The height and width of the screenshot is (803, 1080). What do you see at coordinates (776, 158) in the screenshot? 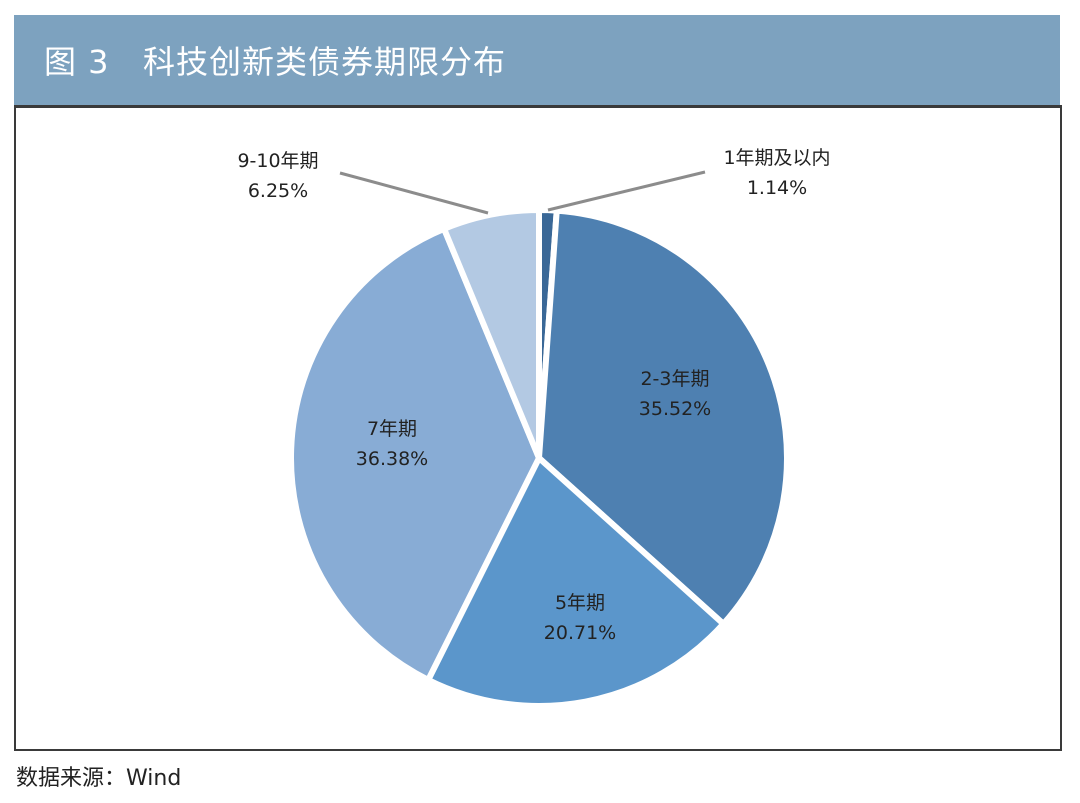
I see `slice-name-label: 1年期及以内` at bounding box center [776, 158].